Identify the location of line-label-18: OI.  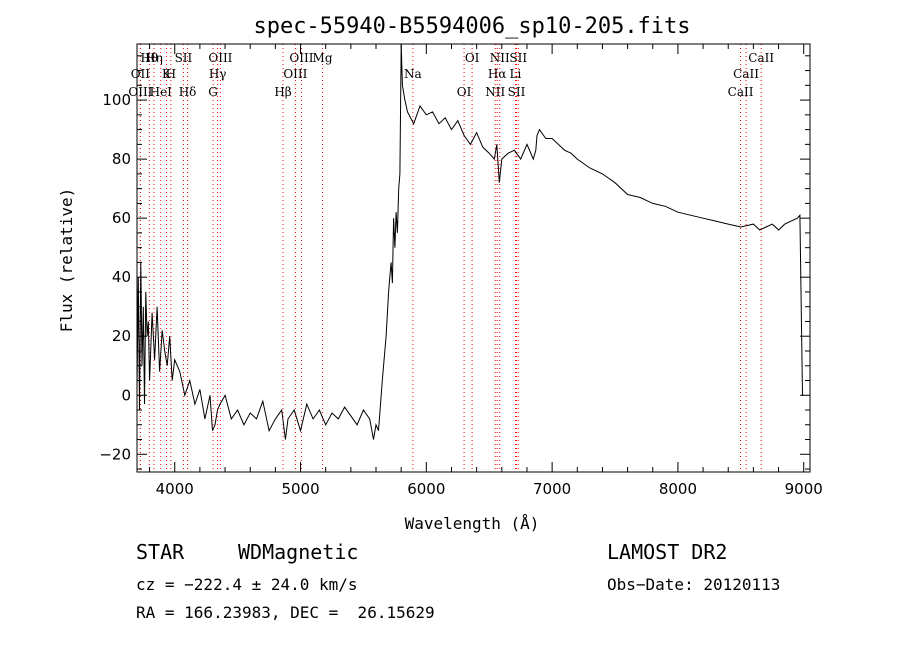
(472, 58).